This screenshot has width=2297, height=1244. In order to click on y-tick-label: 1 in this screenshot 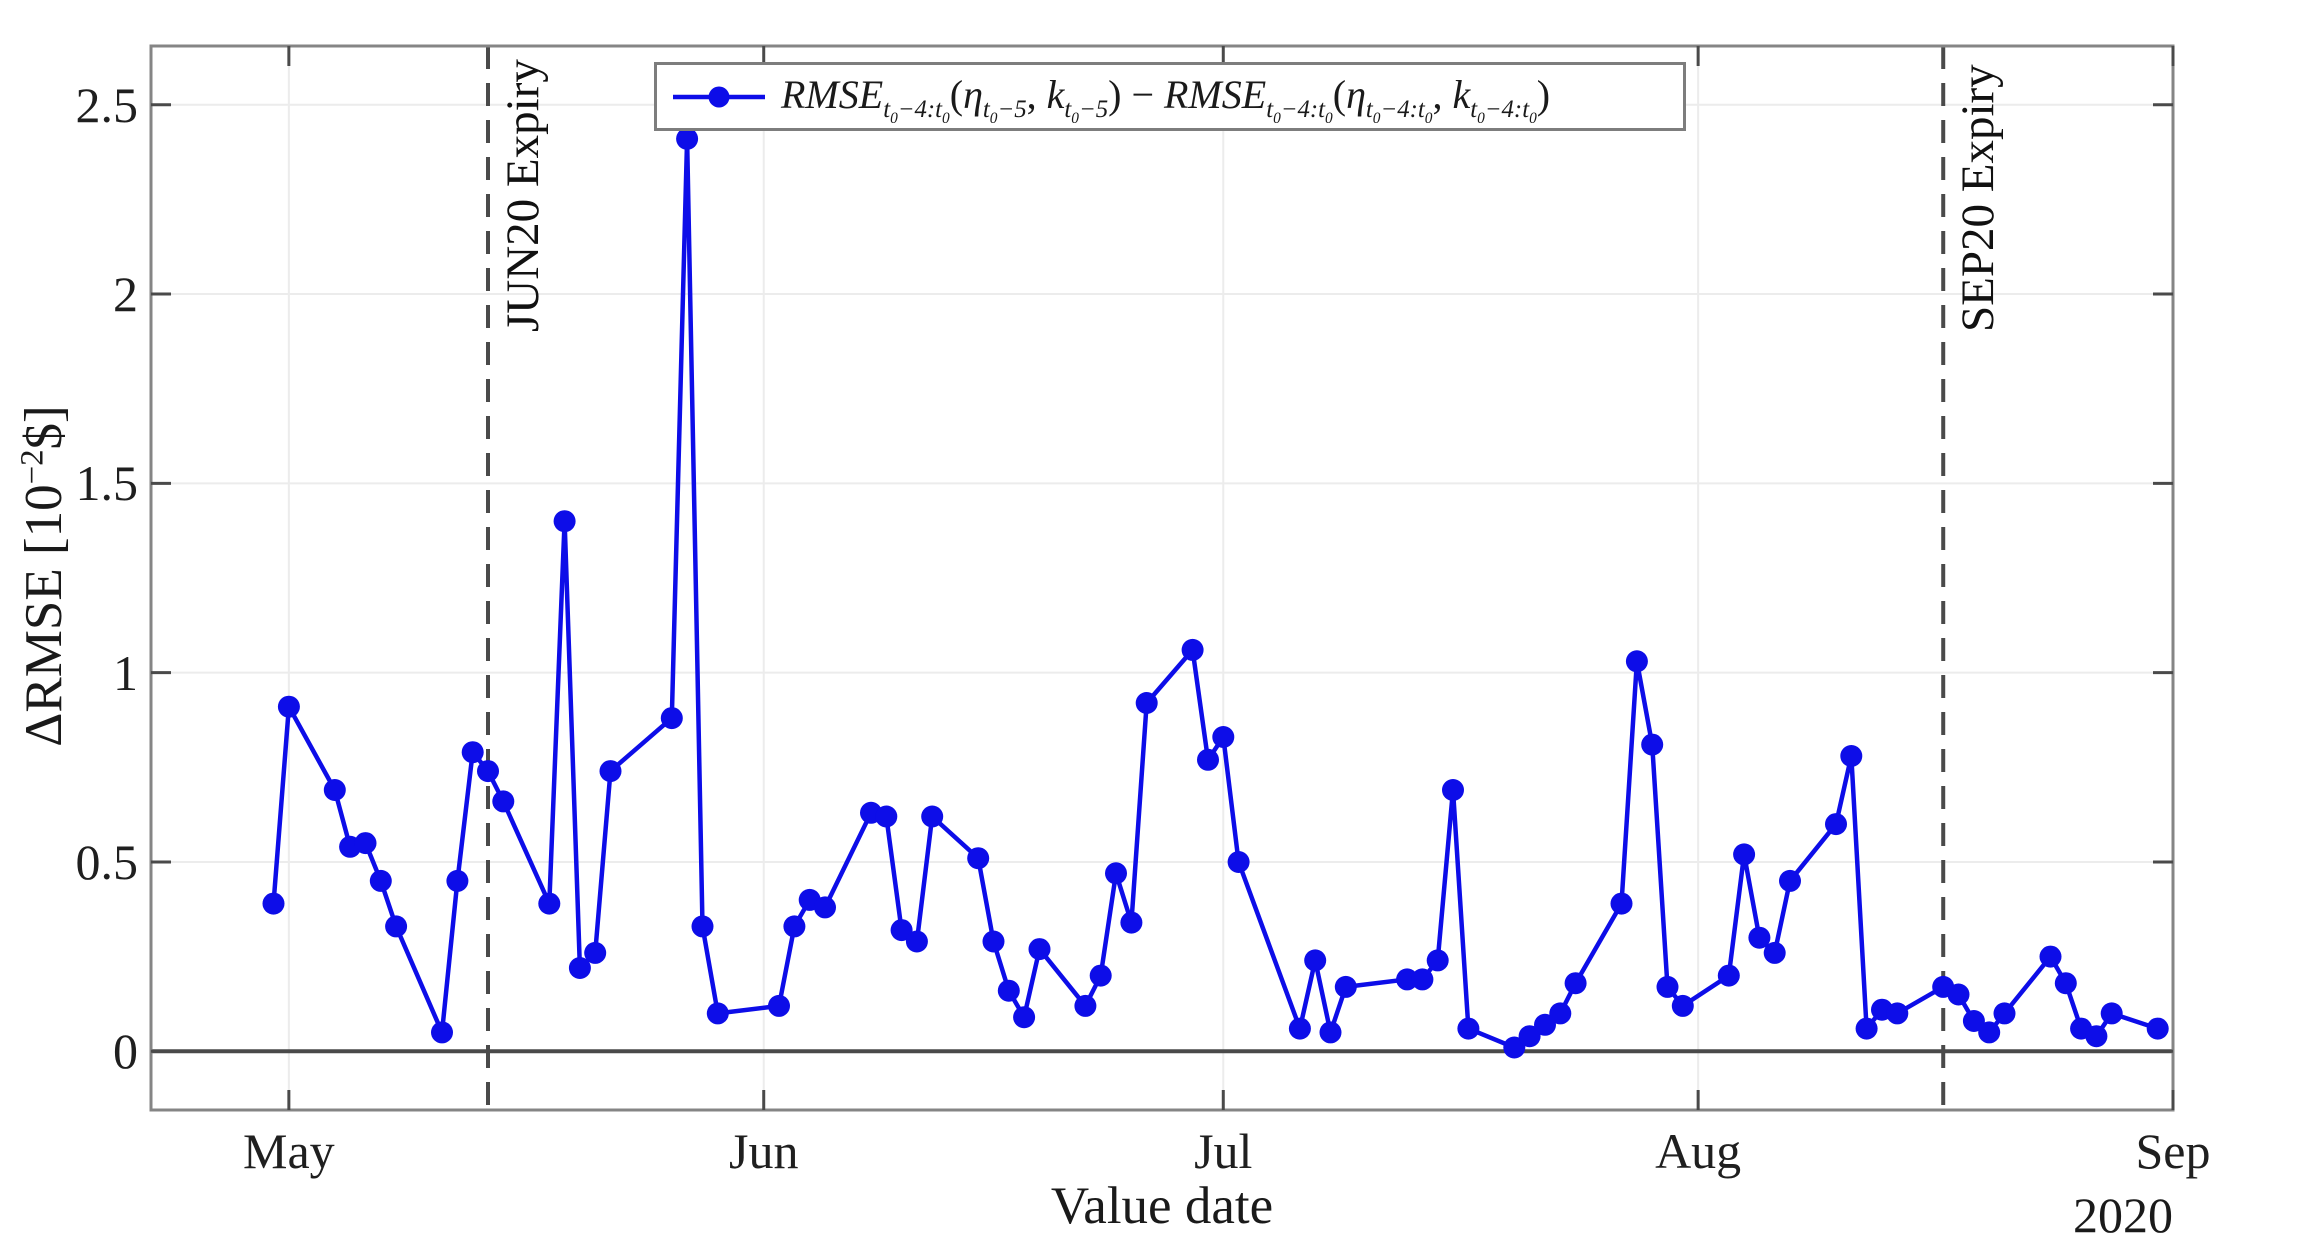, I will do `click(125, 672)`.